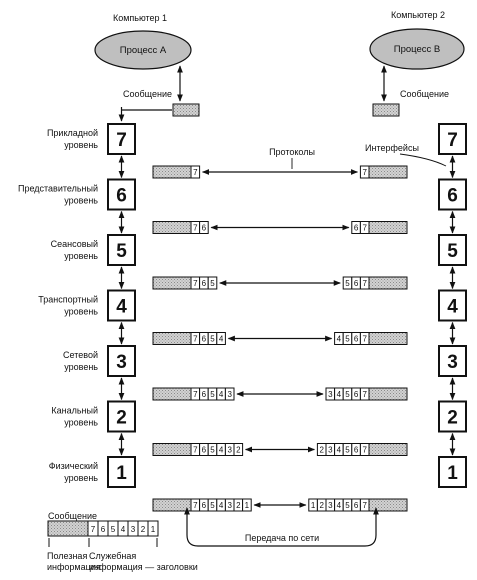 The height and width of the screenshot is (580, 477). I want to click on layer-7: 7 7 Прикладной уровень, so click(257, 151).